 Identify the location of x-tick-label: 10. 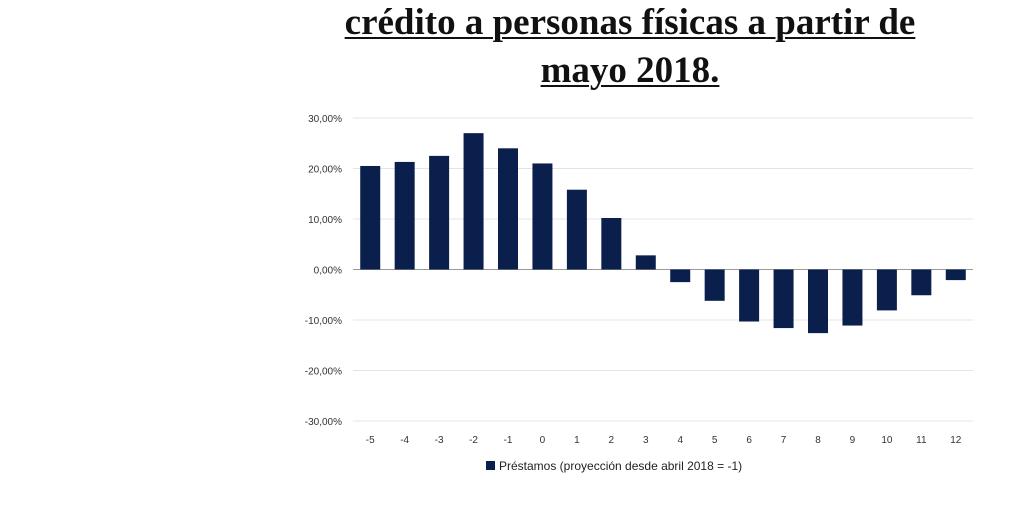
(887, 440).